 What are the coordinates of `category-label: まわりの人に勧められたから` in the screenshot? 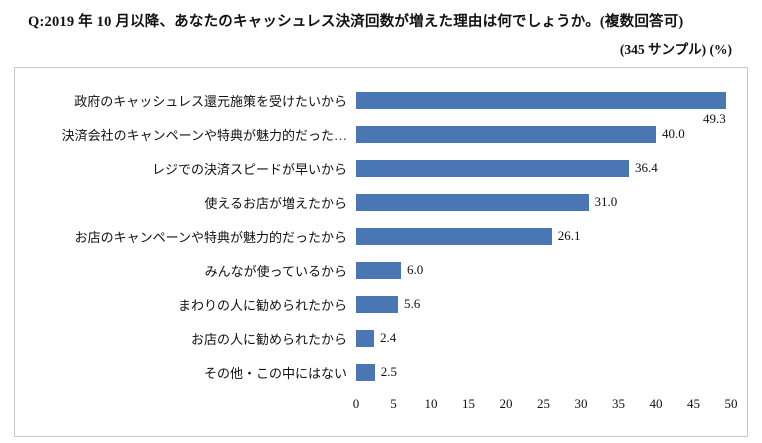 It's located at (262, 305).